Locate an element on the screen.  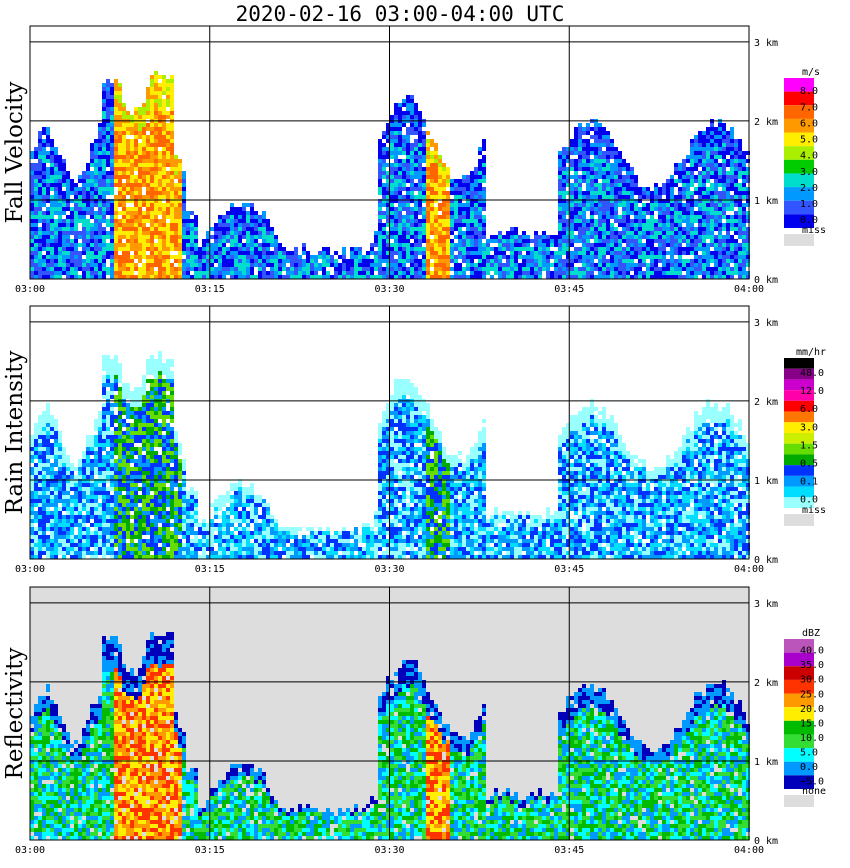
legend-swatch is located at coordinates (799, 207).